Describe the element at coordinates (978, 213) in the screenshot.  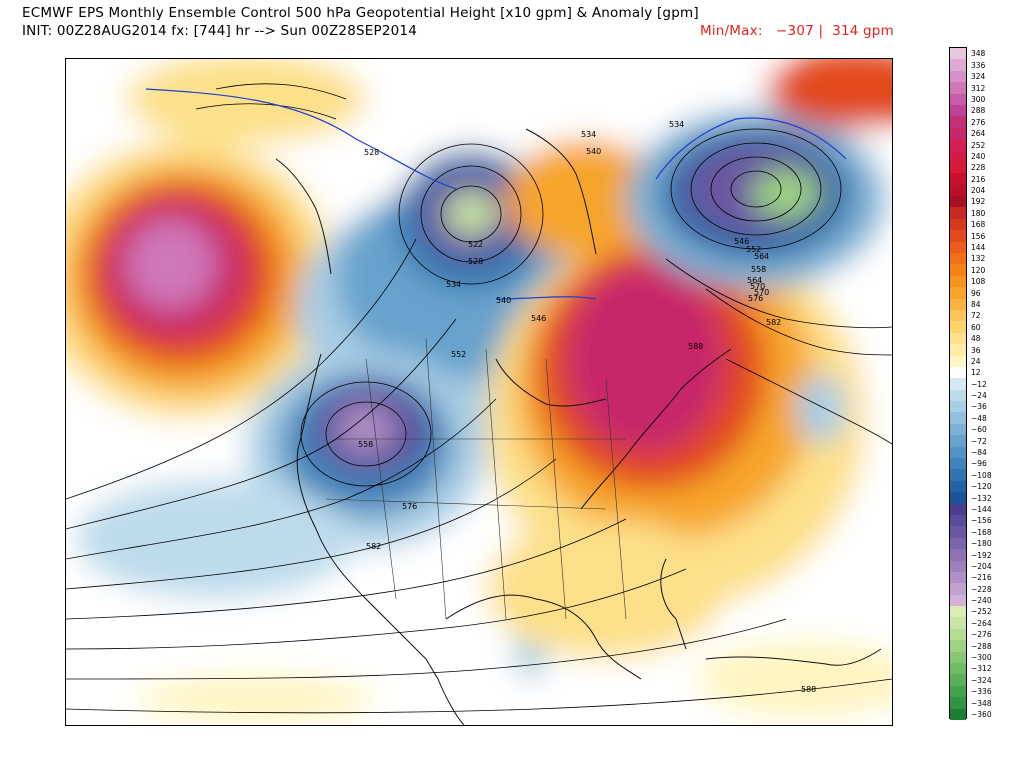
I see `colorbar-tick-label: 180` at that location.